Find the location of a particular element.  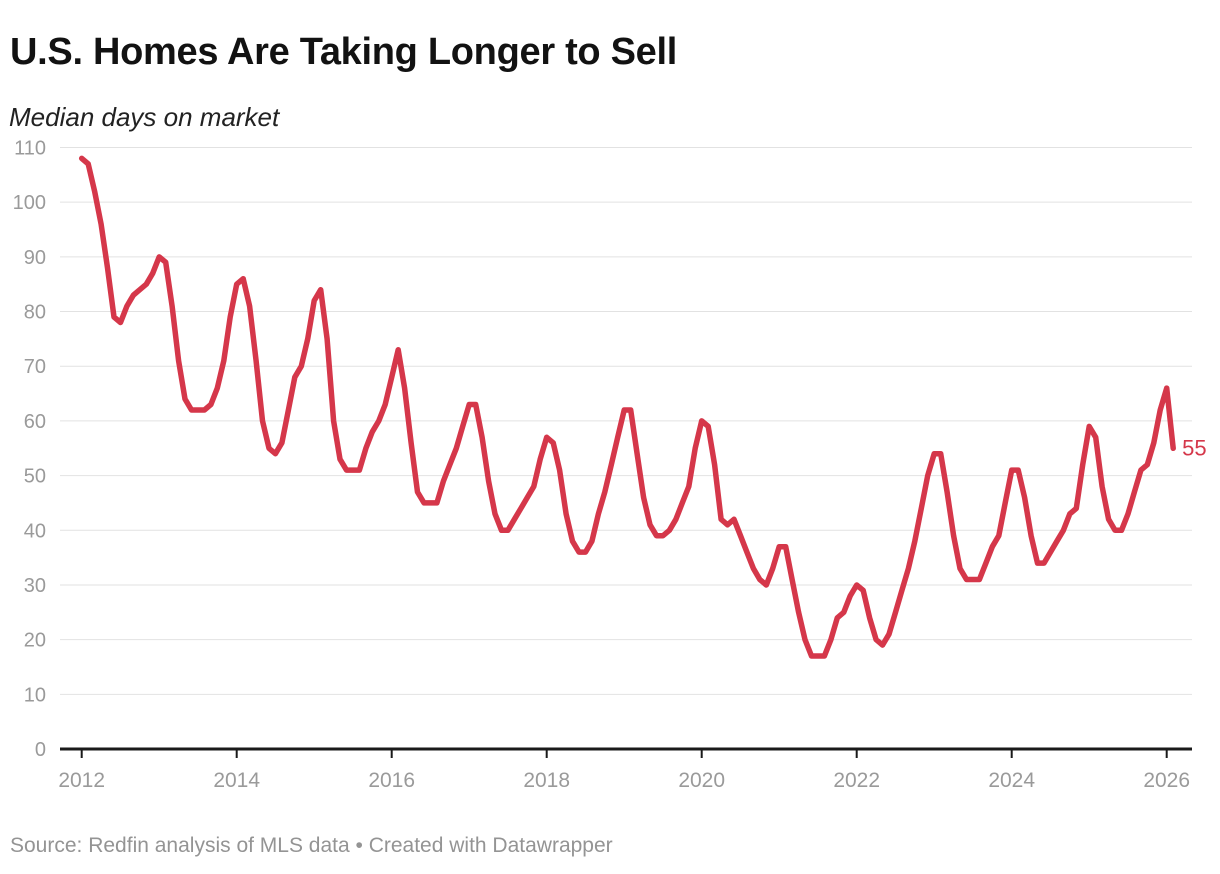

y-axis-labels-group: 0 10 20 30 40 50 60 70 80 90 100 110 is located at coordinates (29, 450).